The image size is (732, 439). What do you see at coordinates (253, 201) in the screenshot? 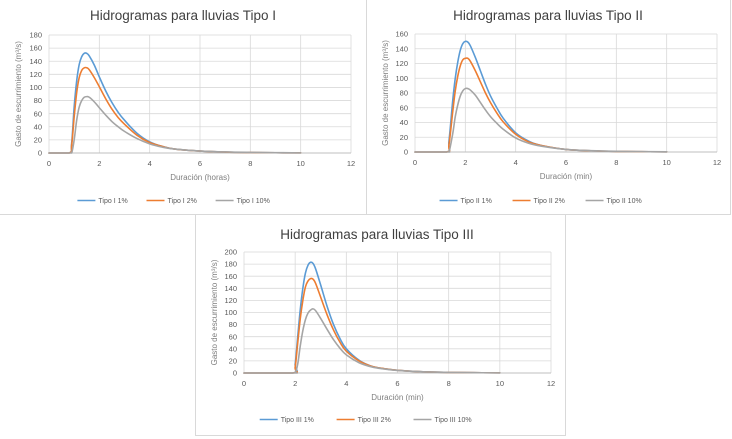
I see `legend-label: Tipo I 10%` at bounding box center [253, 201].